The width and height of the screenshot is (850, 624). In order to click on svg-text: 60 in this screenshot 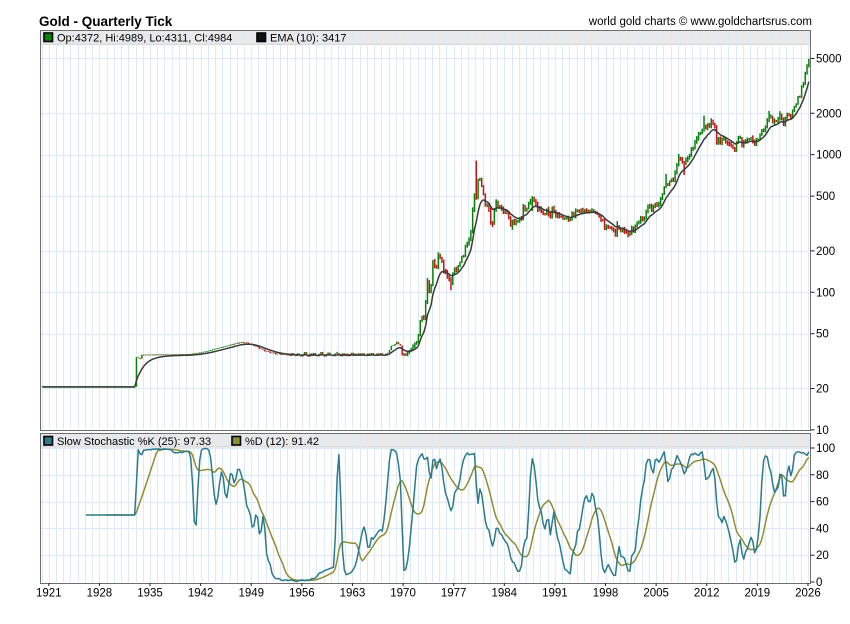, I will do `click(822, 503)`.